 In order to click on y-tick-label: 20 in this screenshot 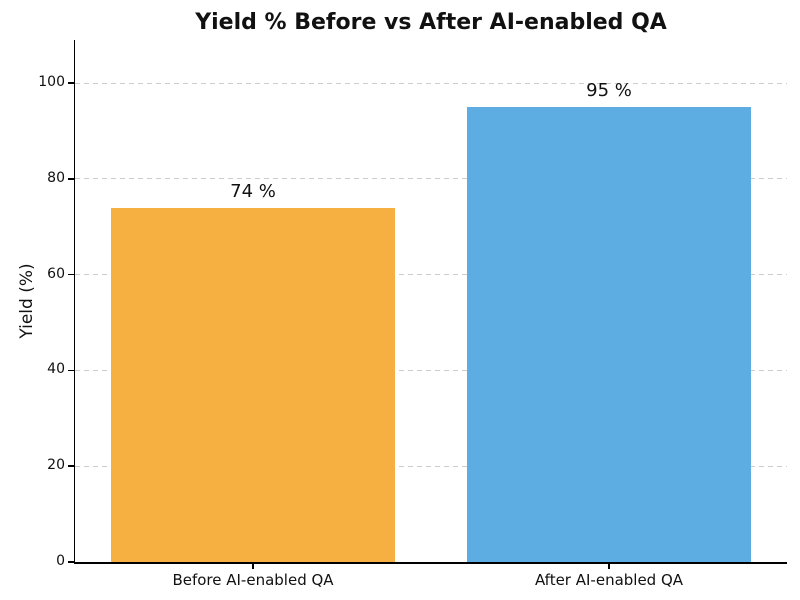, I will do `click(56, 465)`.